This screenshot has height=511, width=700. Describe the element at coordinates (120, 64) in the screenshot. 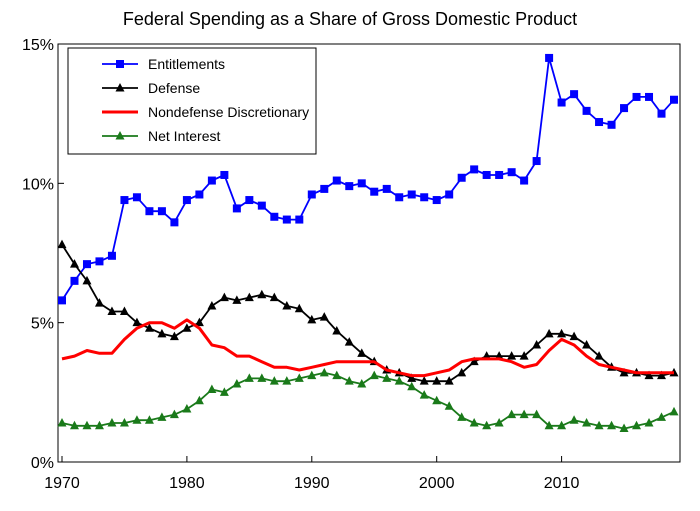

I see `legend-marker-entitlements` at that location.